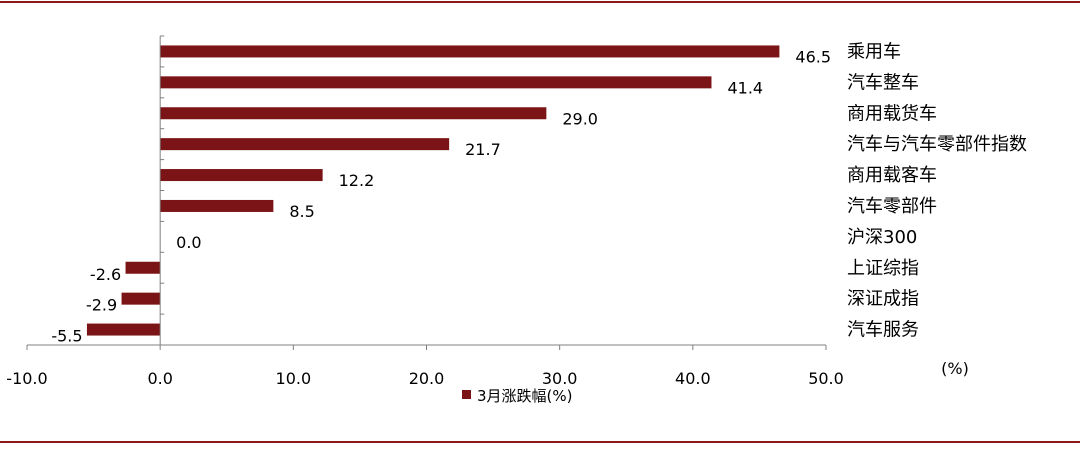 The height and width of the screenshot is (449, 1080). What do you see at coordinates (66, 336) in the screenshot?
I see `data-label: -5.5` at bounding box center [66, 336].